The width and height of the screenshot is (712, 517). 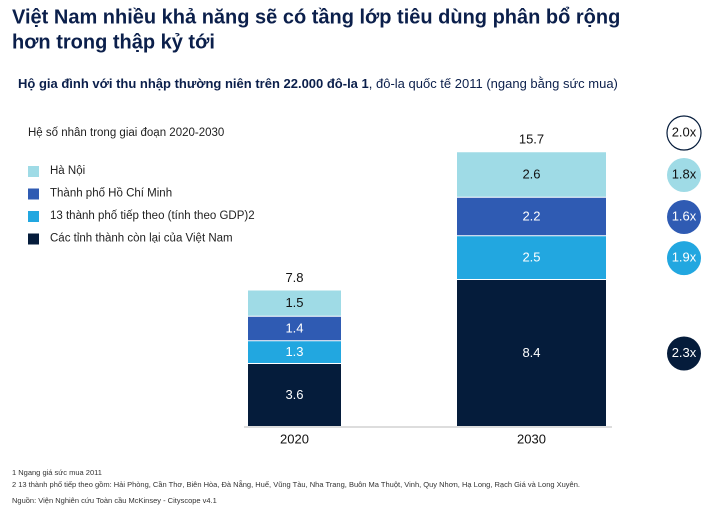 I want to click on segment-label: 3.6, so click(x=294, y=394).